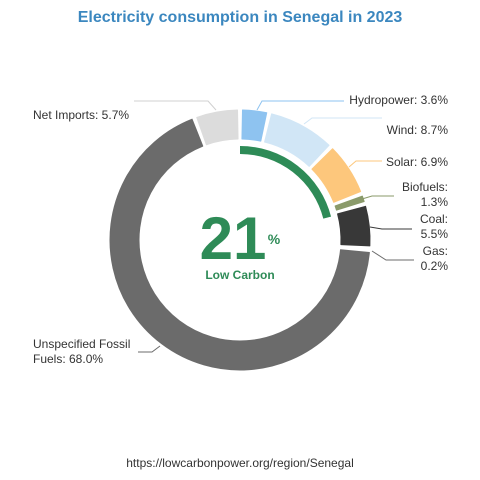 The width and height of the screenshot is (480, 480). I want to click on label-wind: Wind: 8.7%, so click(418, 130).